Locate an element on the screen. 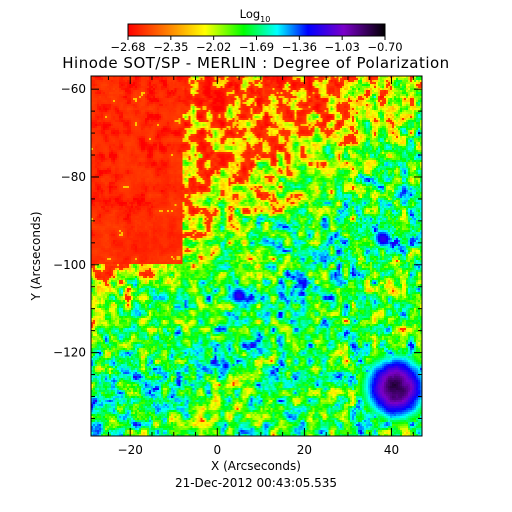 This screenshot has height=512, width=512. colorbar-tick-label: −1.36 is located at coordinates (299, 47).